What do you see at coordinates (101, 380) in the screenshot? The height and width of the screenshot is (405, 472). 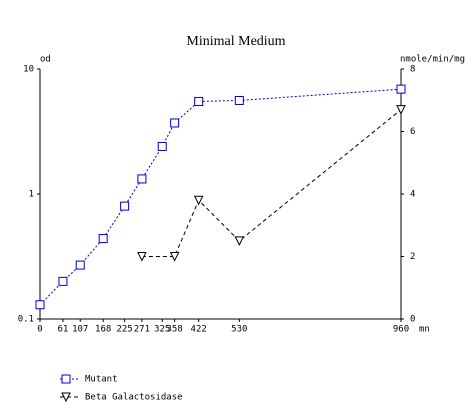 I see `legend-label: Mutant` at bounding box center [101, 380].